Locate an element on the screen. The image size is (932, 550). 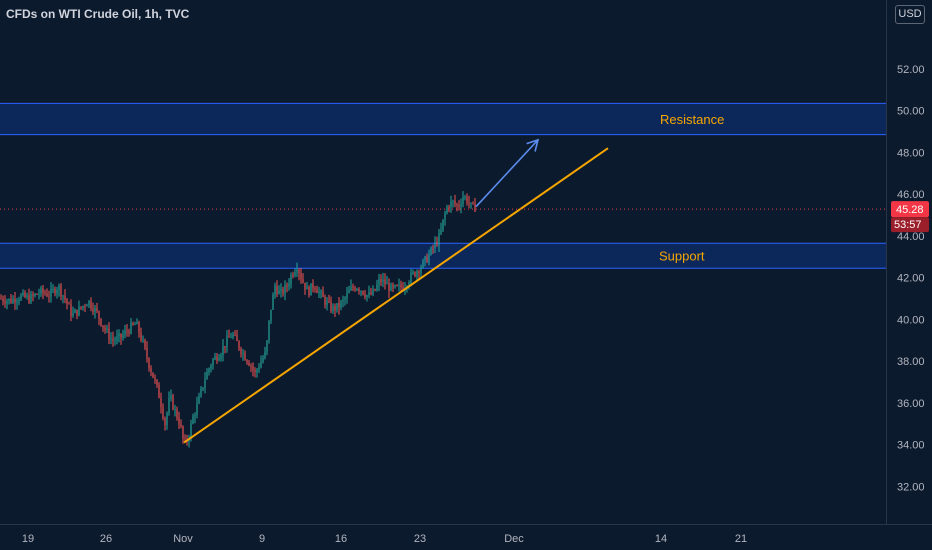
zone-resistance is located at coordinates (443, 119).